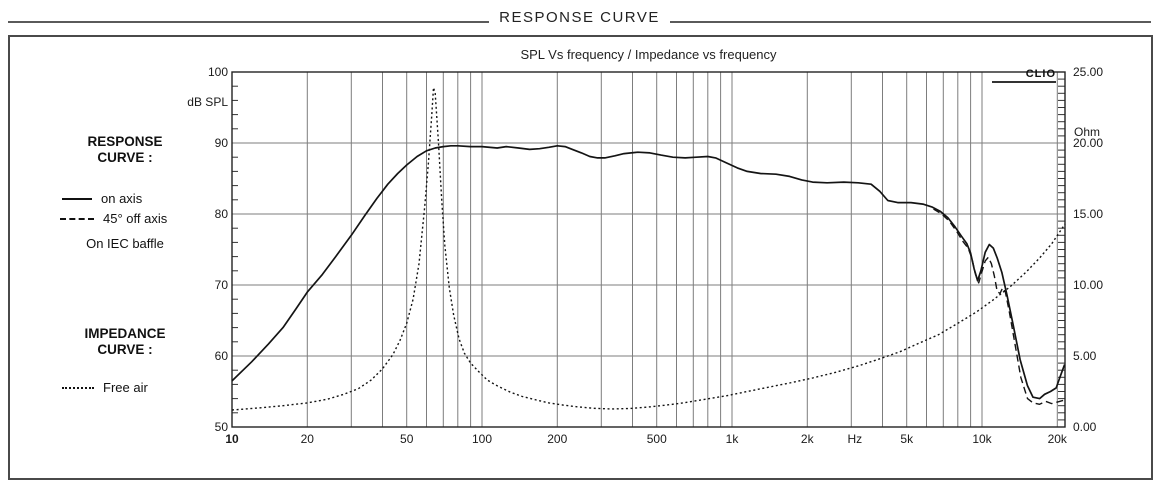 The width and height of the screenshot is (1159, 487). Describe the element at coordinates (307, 439) in the screenshot. I see `x-tick-label: 20` at that location.